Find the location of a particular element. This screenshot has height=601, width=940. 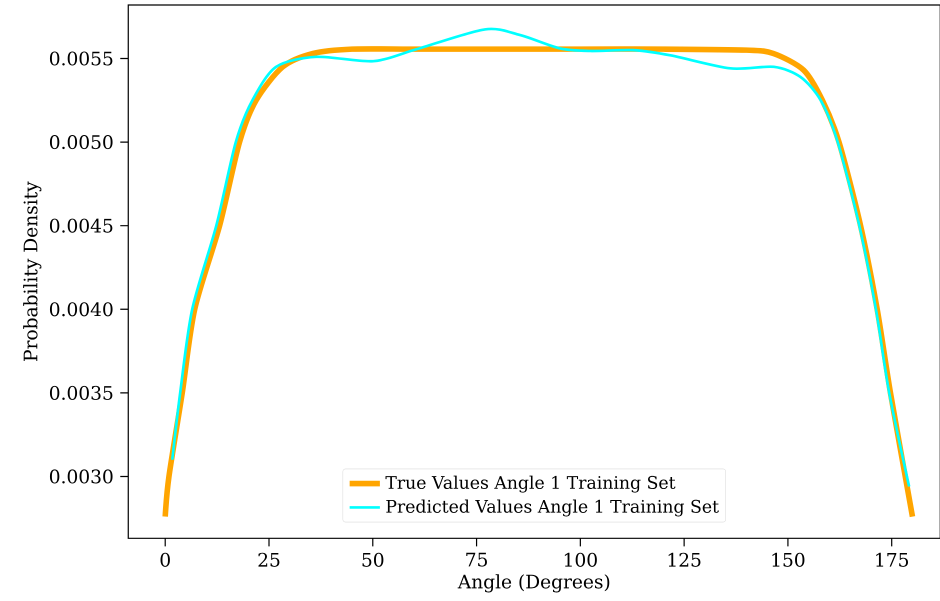

x-tick-label: 25 is located at coordinates (269, 559).